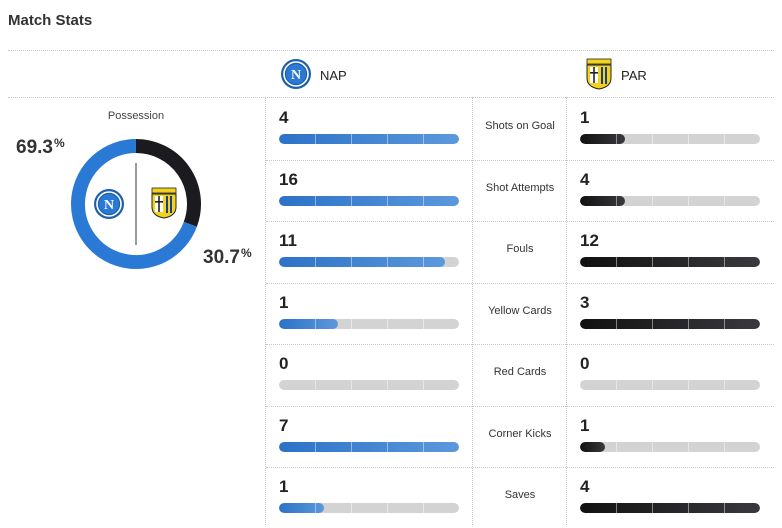 Image resolution: width=782 pixels, height=528 pixels. What do you see at coordinates (288, 240) in the screenshot?
I see `stat-home-value: 11` at bounding box center [288, 240].